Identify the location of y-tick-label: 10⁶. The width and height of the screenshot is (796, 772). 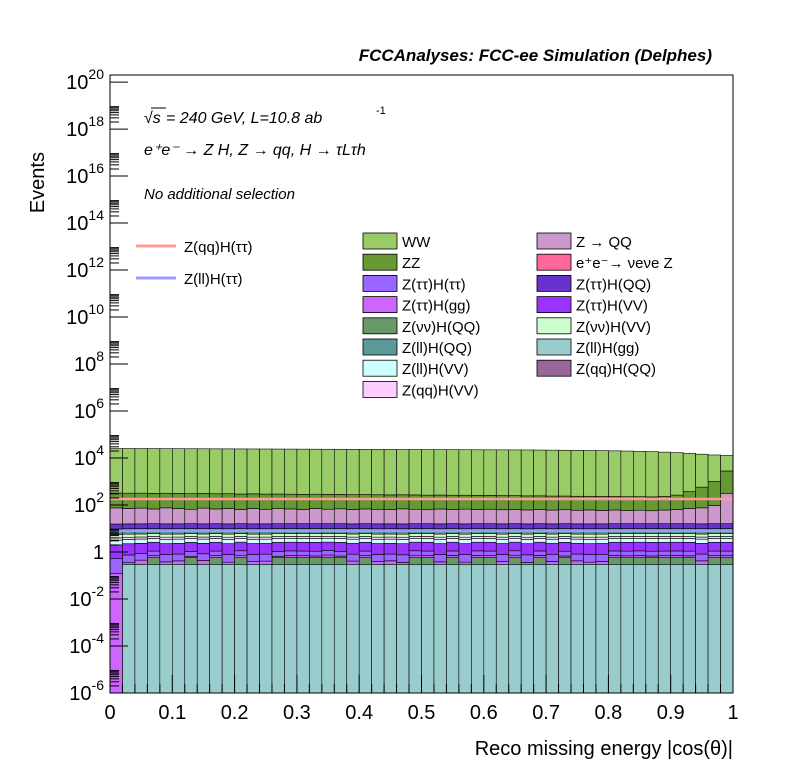
(89, 409).